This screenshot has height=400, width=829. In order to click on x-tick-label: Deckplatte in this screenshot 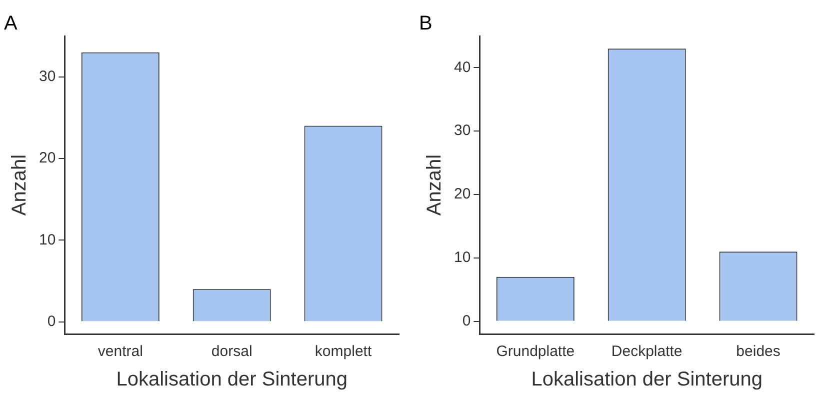, I will do `click(646, 351)`.